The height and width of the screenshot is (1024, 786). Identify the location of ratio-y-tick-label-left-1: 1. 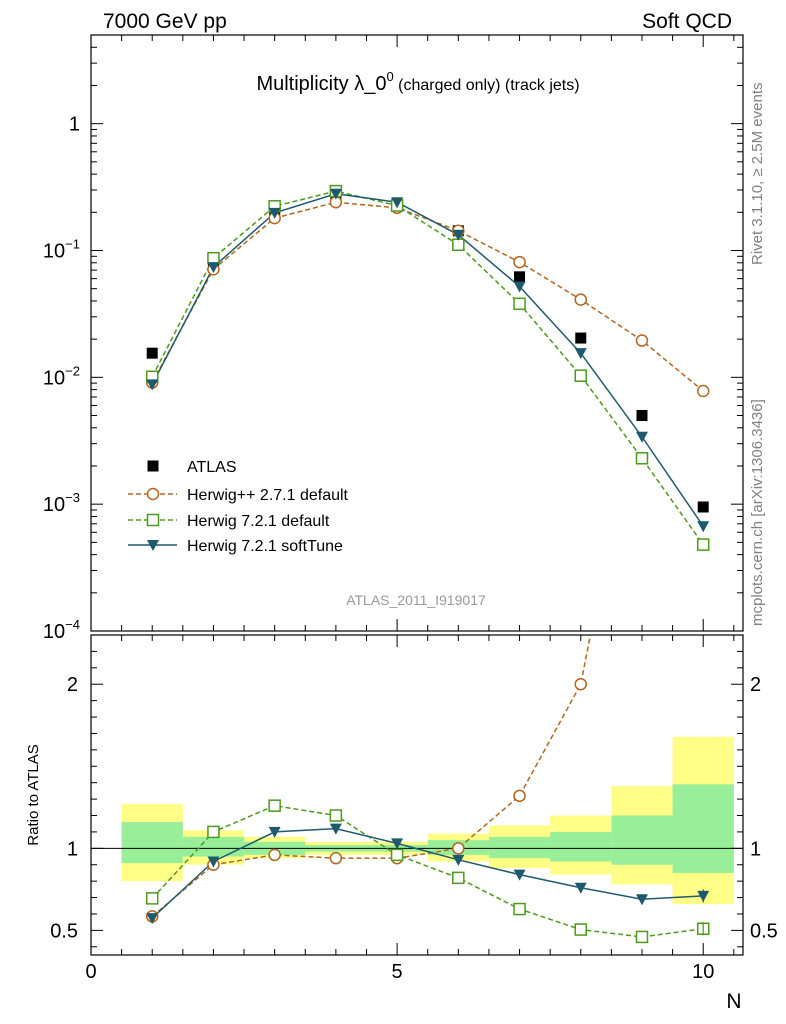
(72, 849).